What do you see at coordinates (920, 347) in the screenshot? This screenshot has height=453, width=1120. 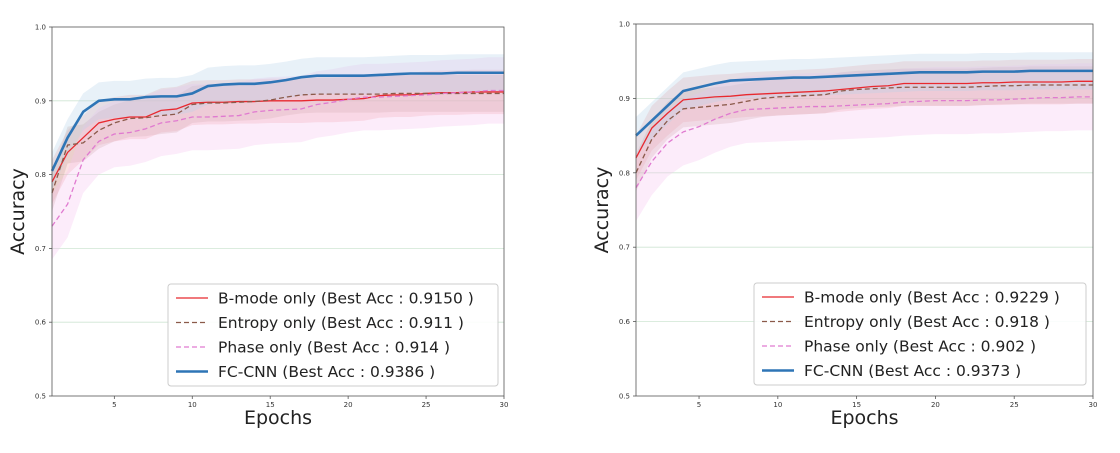 I see `legend-label-3: Phase only (Best Acc : 0.902 )` at bounding box center [920, 347].